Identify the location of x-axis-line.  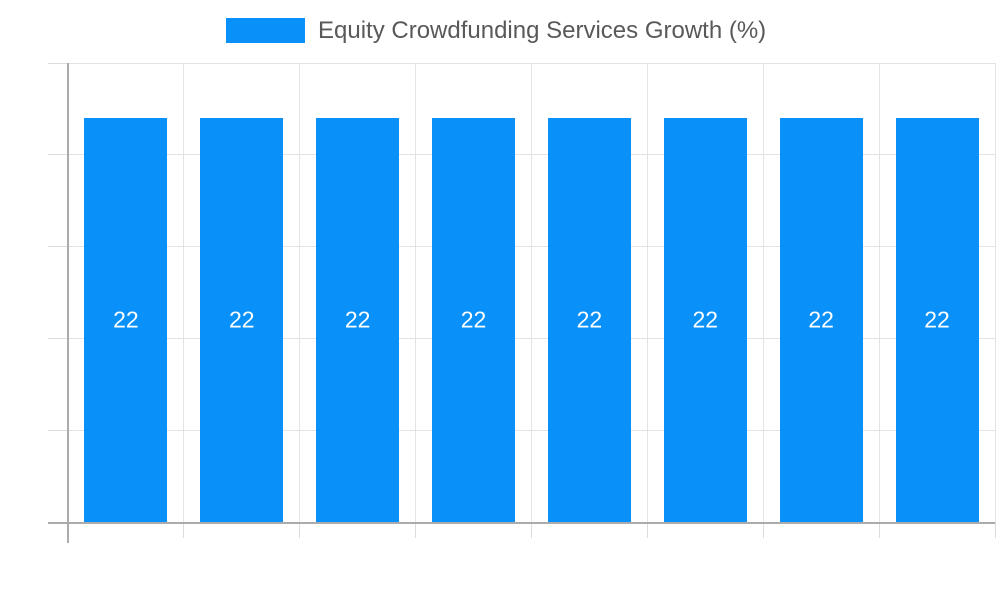
(521, 523).